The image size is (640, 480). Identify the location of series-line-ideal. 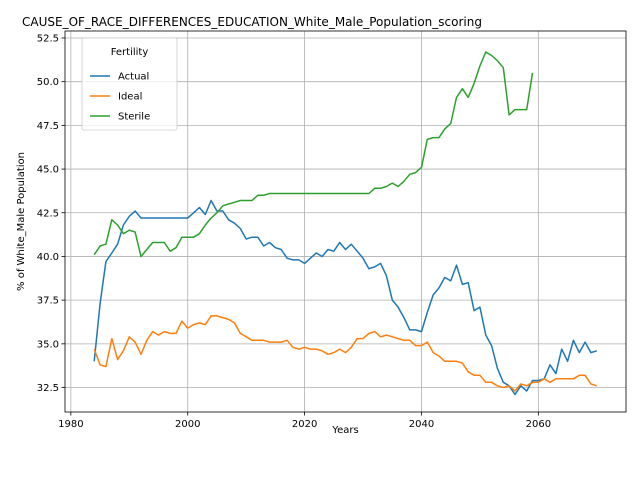
(345, 353).